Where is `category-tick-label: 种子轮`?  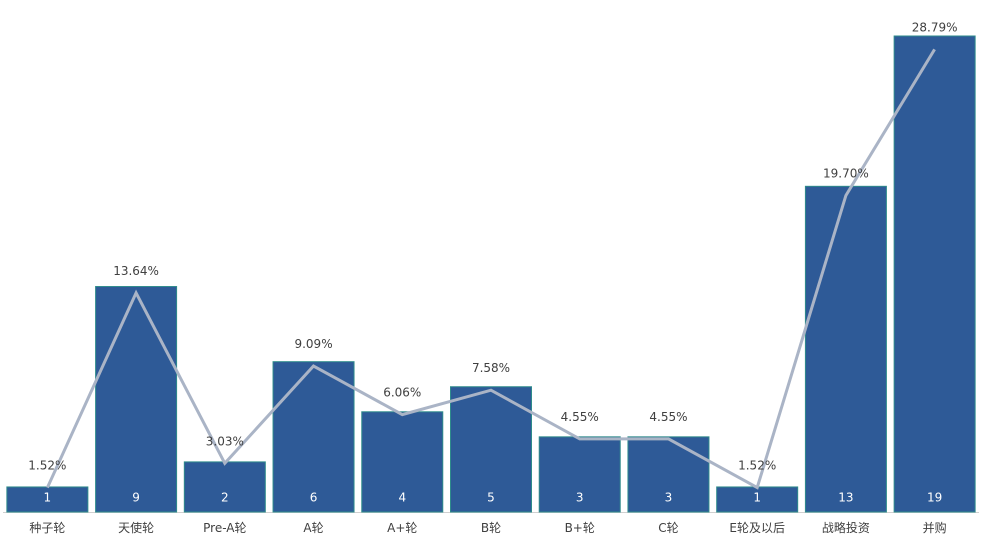 category-tick-label: 种子轮 is located at coordinates (47, 528).